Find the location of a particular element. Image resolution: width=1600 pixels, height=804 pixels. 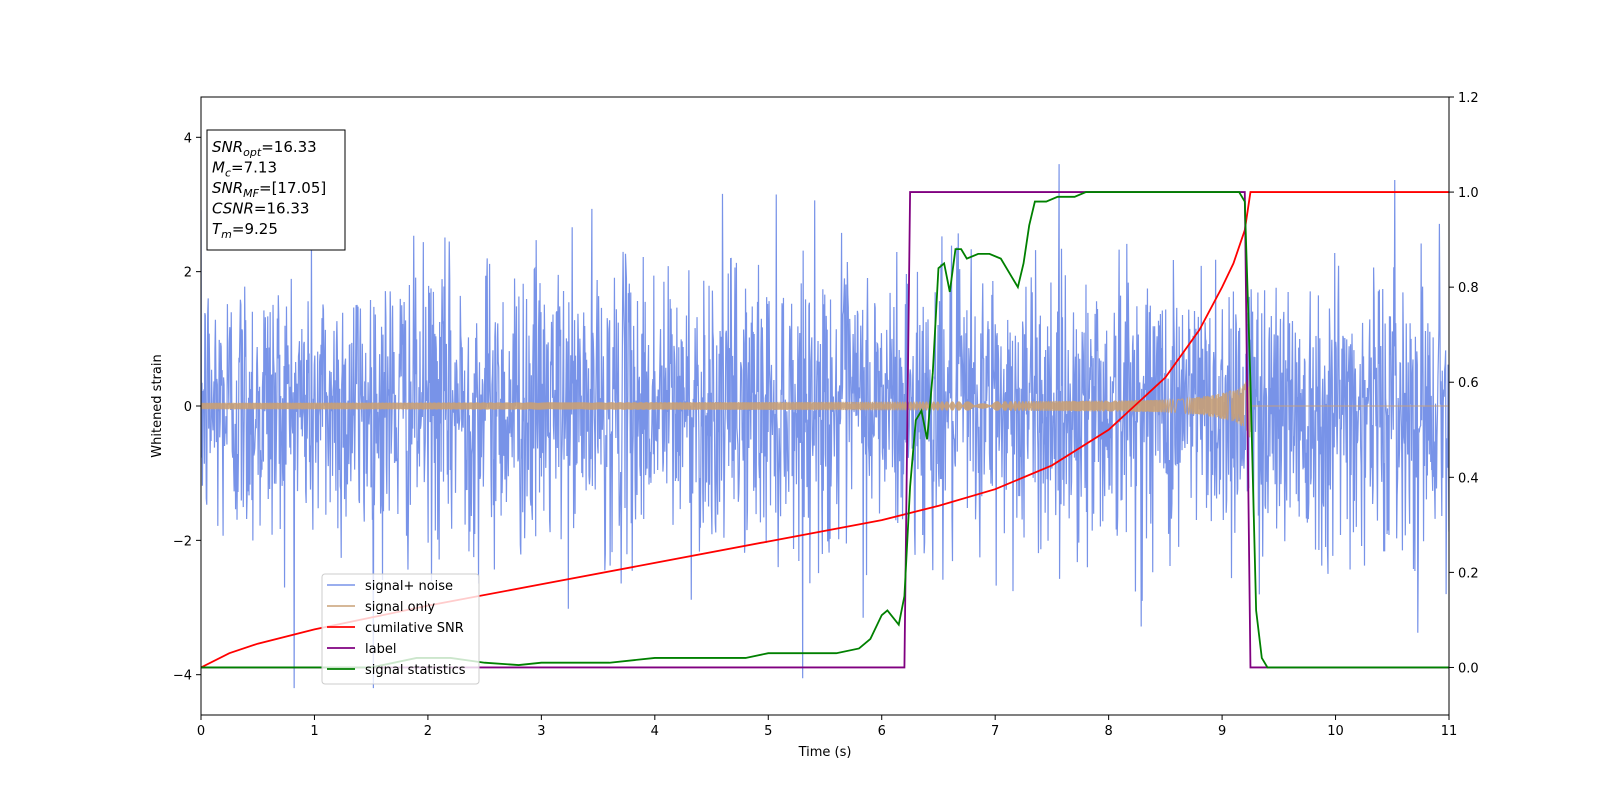

x-tick-label: 1 is located at coordinates (314, 731).